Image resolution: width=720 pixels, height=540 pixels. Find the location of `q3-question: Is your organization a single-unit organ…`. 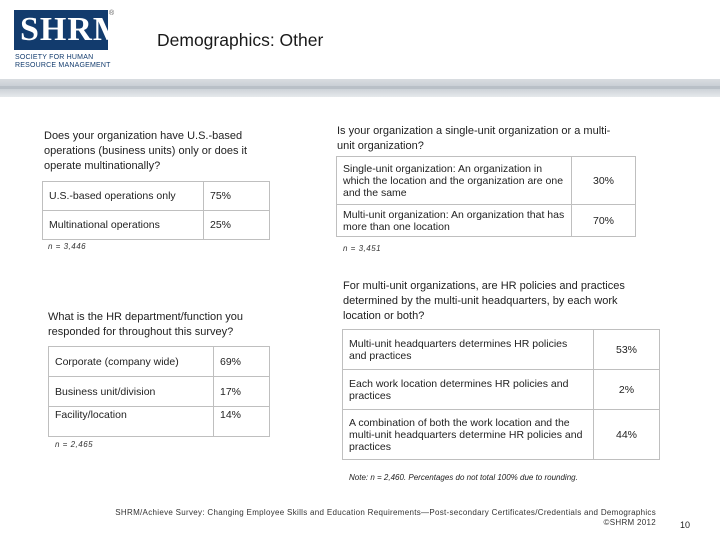

q3-question: Is your organization a single-unit organ… is located at coordinates (474, 138).